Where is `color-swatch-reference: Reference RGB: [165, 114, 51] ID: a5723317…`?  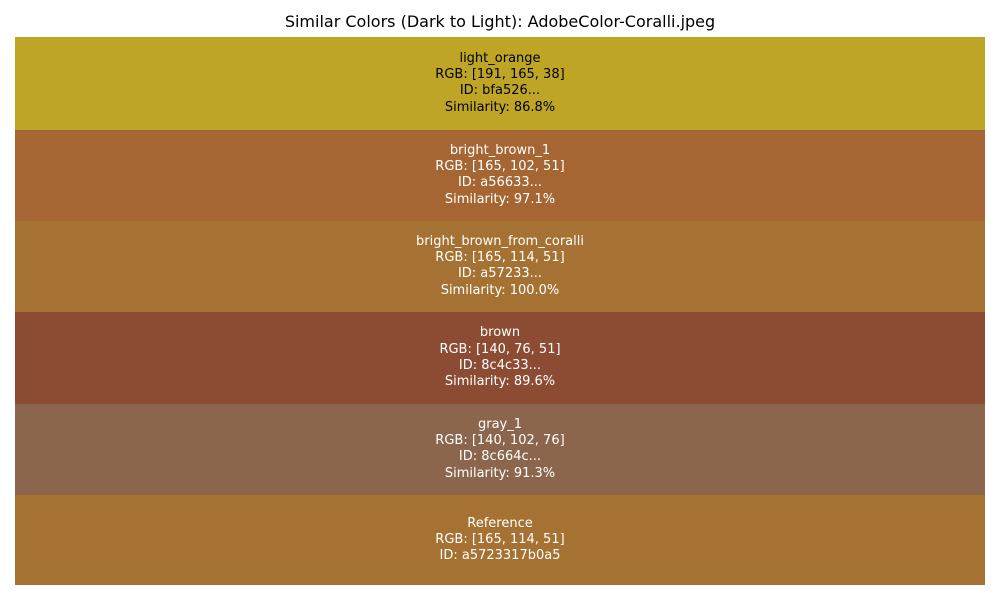 color-swatch-reference: Reference RGB: [165, 114, 51] ID: a5723317… is located at coordinates (500, 540).